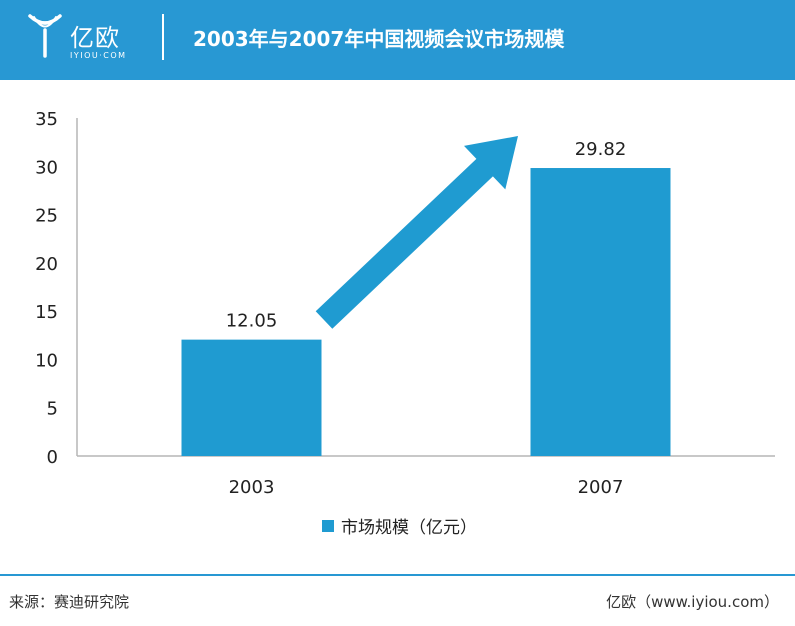  Describe the element at coordinates (601, 149) in the screenshot. I see `data-label: 29.82` at that location.